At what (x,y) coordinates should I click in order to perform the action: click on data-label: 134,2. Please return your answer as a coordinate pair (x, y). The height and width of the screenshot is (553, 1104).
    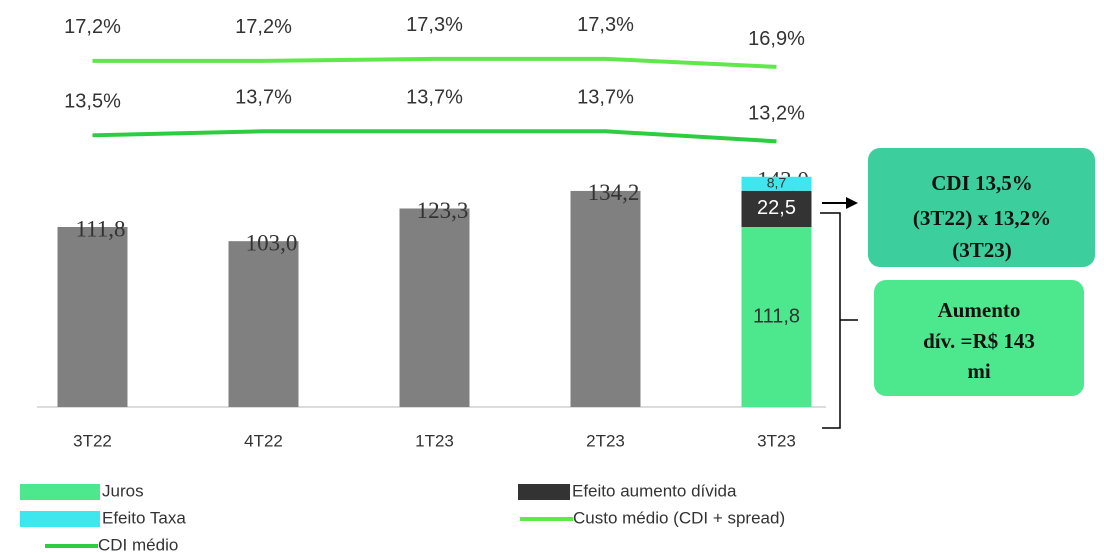
    Looking at the image, I should click on (614, 192).